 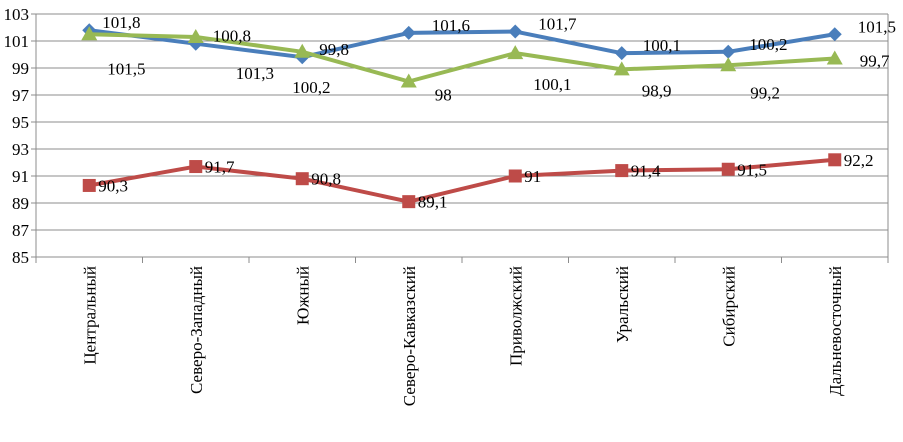 What do you see at coordinates (311, 87) in the screenshot?
I see `series-3-data-label: 100,2` at bounding box center [311, 87].